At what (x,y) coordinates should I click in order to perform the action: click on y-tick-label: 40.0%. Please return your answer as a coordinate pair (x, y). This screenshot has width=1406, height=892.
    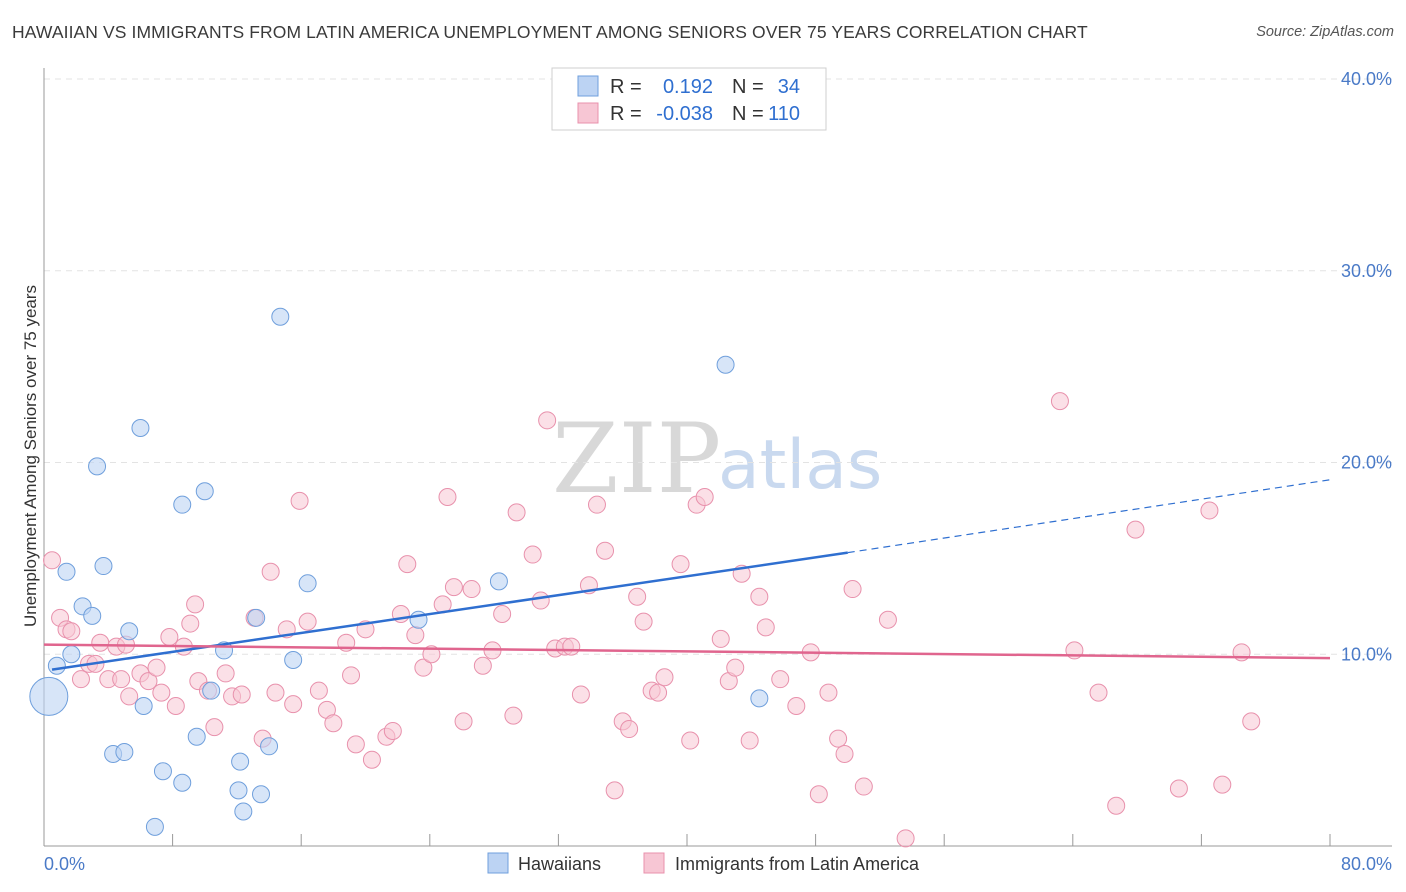
    Looking at the image, I should click on (1366, 79).